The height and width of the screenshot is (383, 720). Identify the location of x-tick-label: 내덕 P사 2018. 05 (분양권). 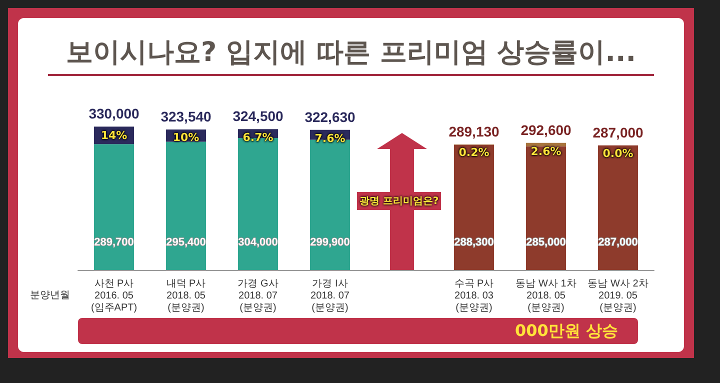
(186, 296).